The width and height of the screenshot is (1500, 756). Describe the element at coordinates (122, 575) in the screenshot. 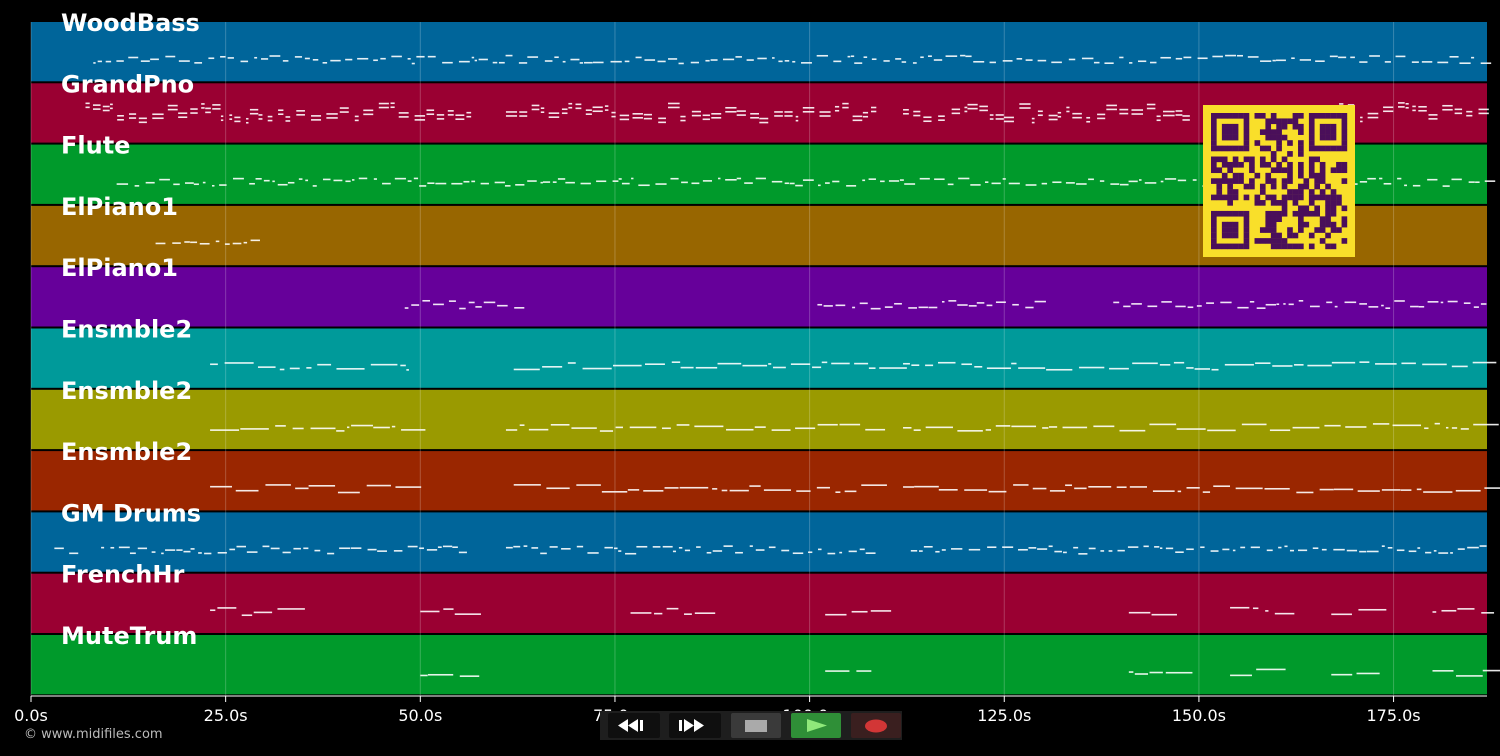

I see `track-name-label: FrenchHr` at that location.